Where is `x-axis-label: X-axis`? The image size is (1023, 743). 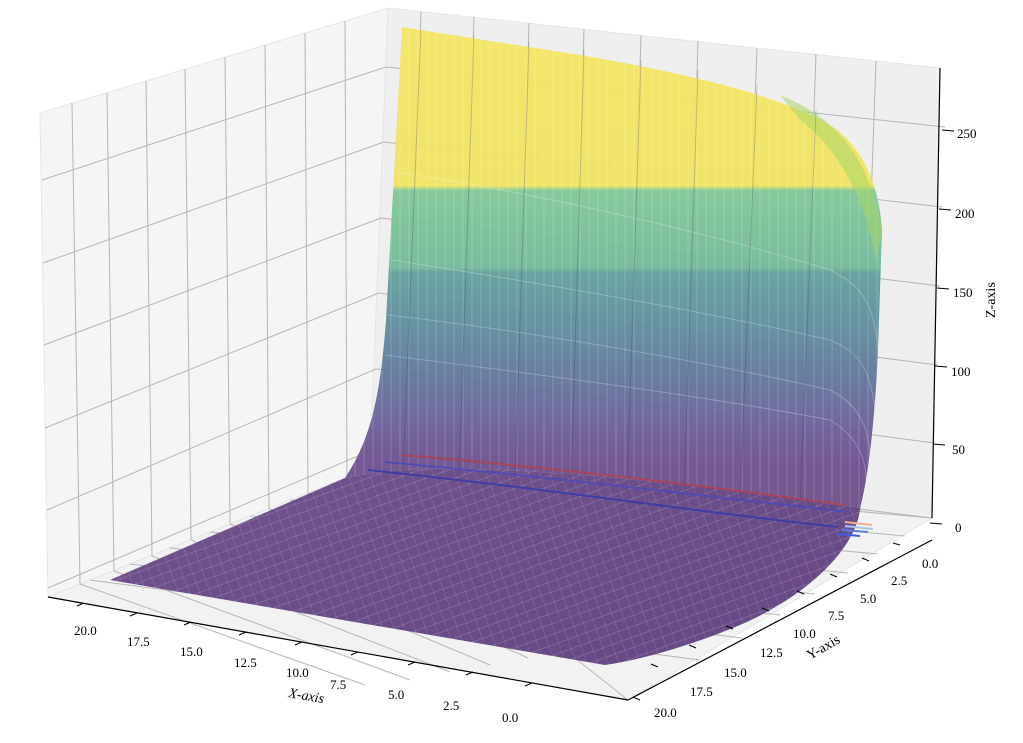
x-axis-label: X-axis is located at coordinates (305, 696).